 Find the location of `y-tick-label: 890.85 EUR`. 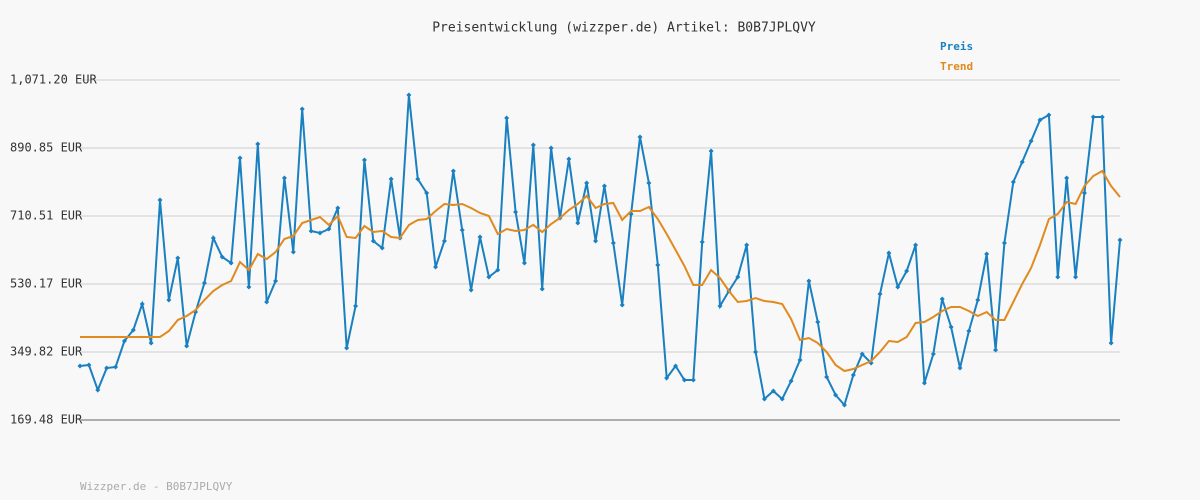

y-tick-label: 890.85 EUR is located at coordinates (46, 148).